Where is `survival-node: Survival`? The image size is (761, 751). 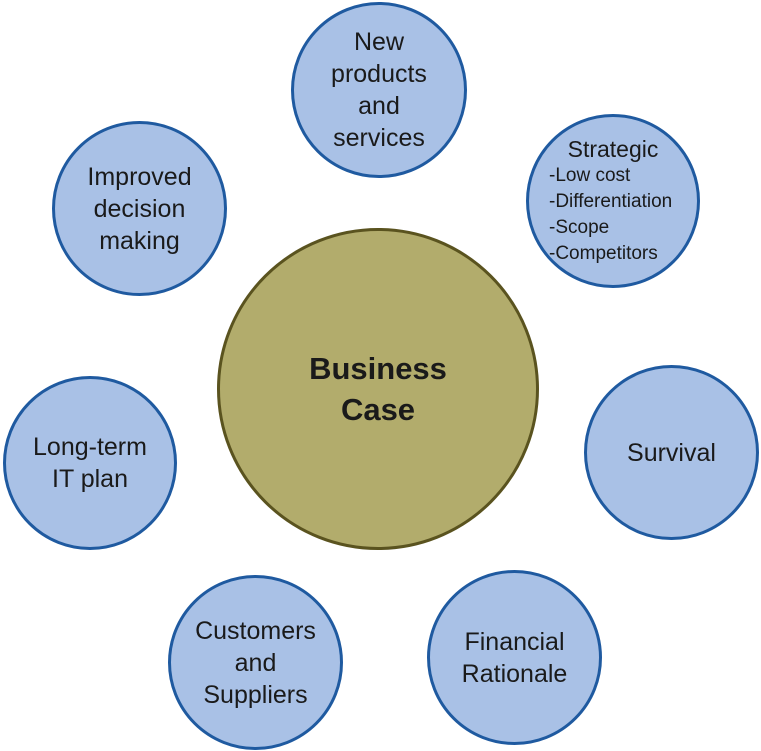
survival-node: Survival is located at coordinates (671, 452).